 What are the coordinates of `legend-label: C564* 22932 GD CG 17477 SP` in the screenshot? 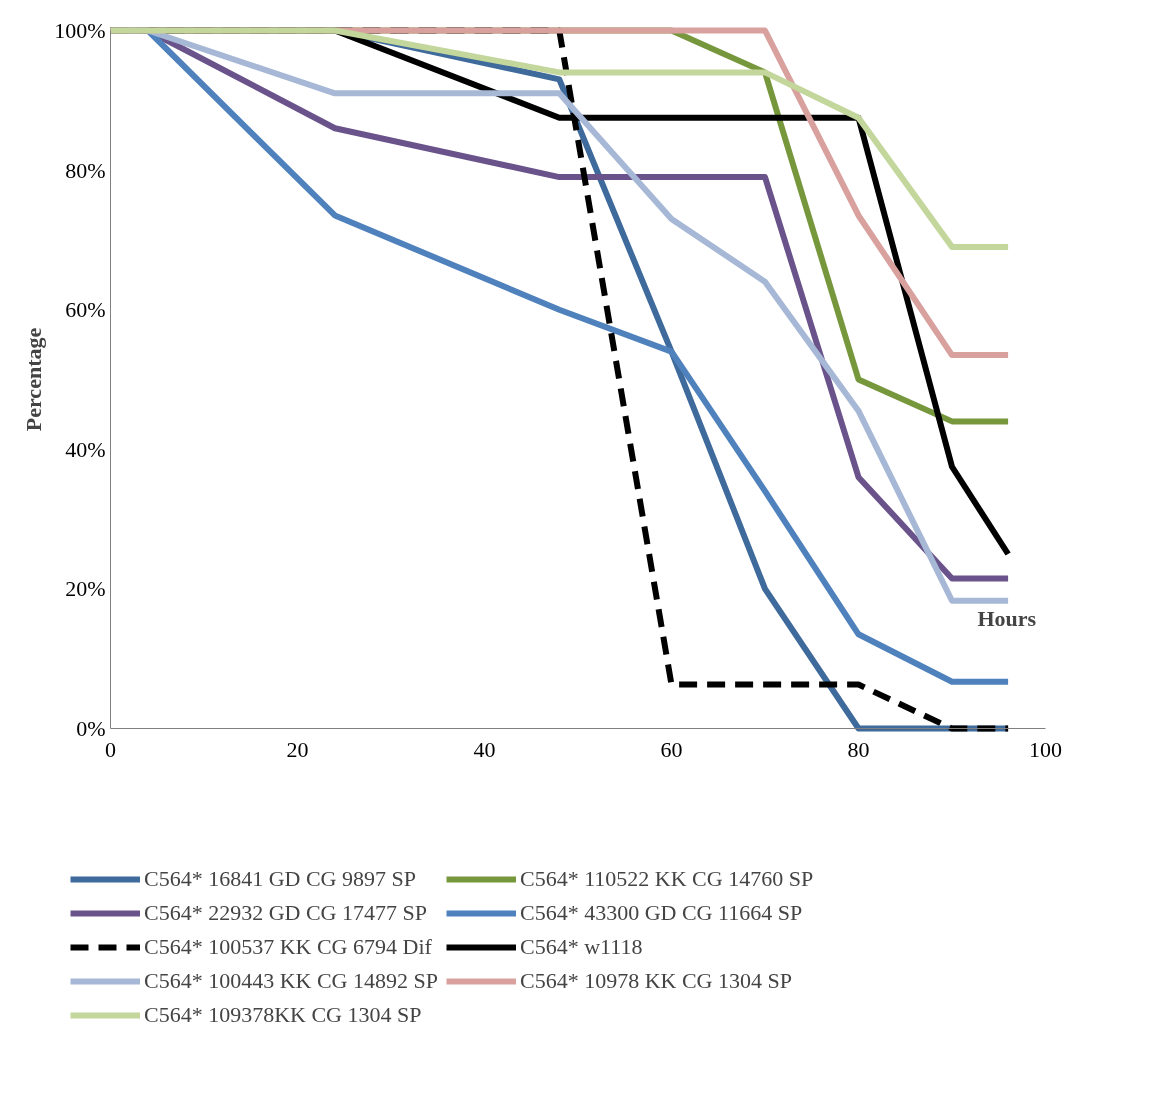 It's located at (285, 913).